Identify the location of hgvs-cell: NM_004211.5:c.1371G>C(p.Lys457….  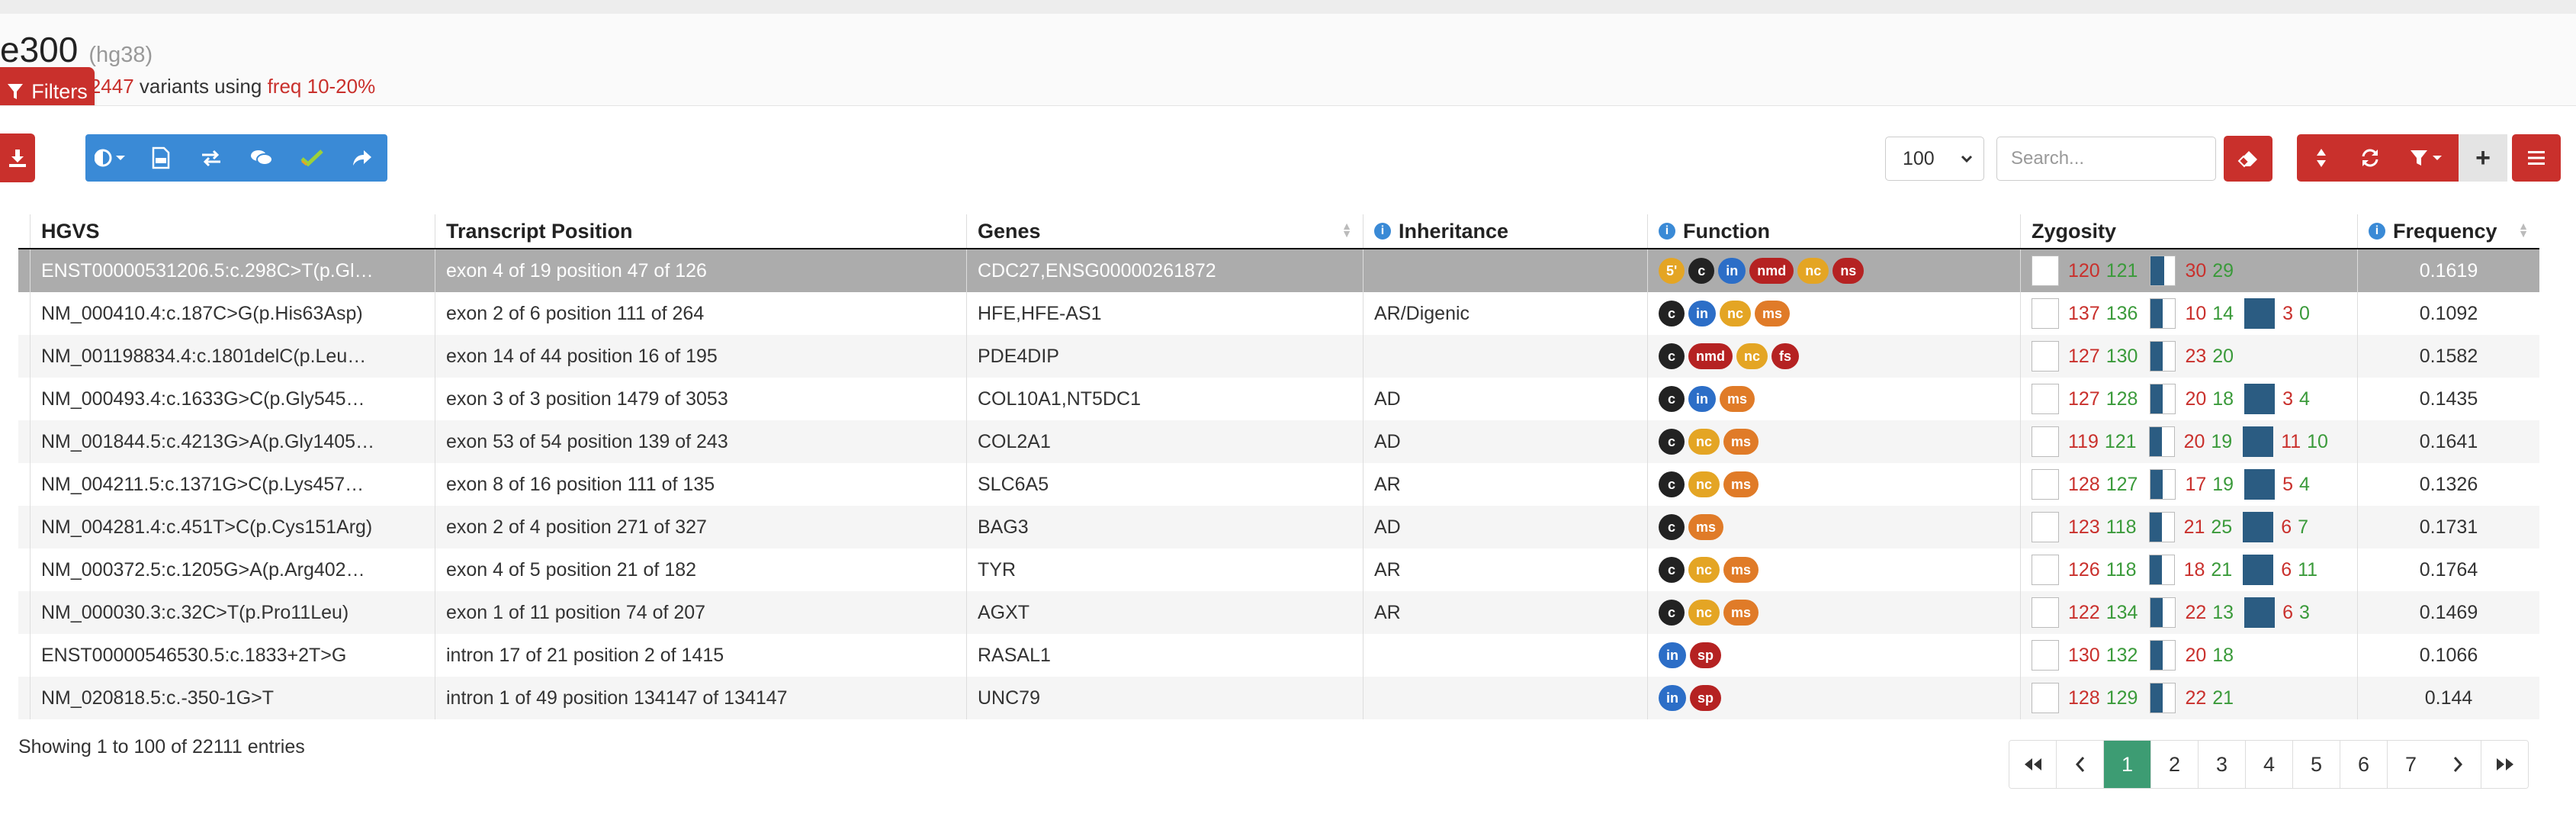
(233, 485).